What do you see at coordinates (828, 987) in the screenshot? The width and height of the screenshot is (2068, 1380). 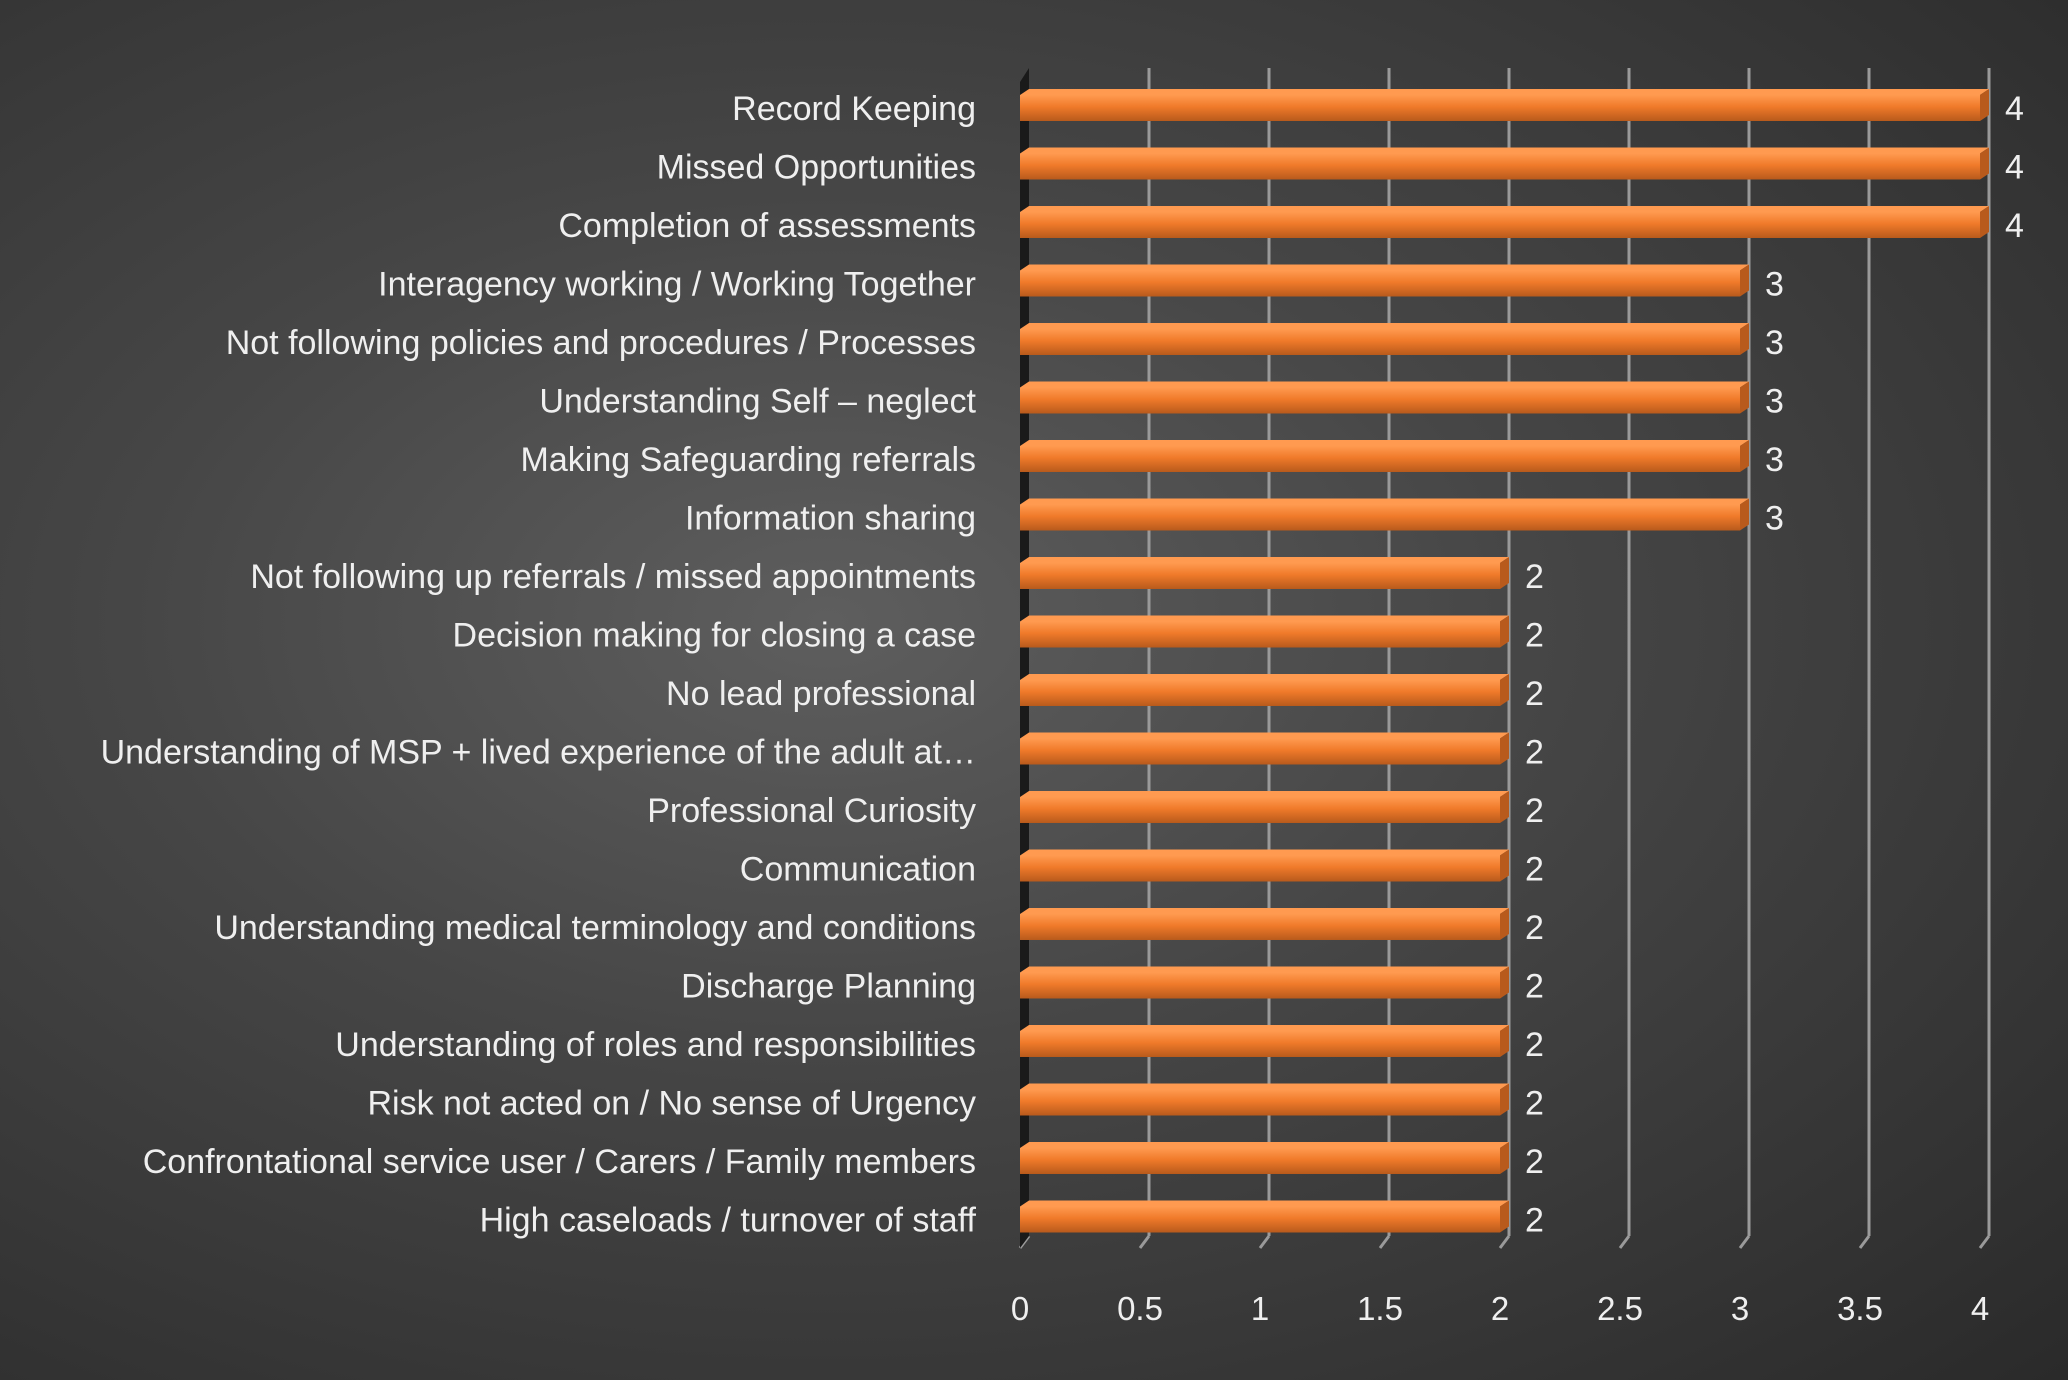 I see `category-label: Discharge Planning` at bounding box center [828, 987].